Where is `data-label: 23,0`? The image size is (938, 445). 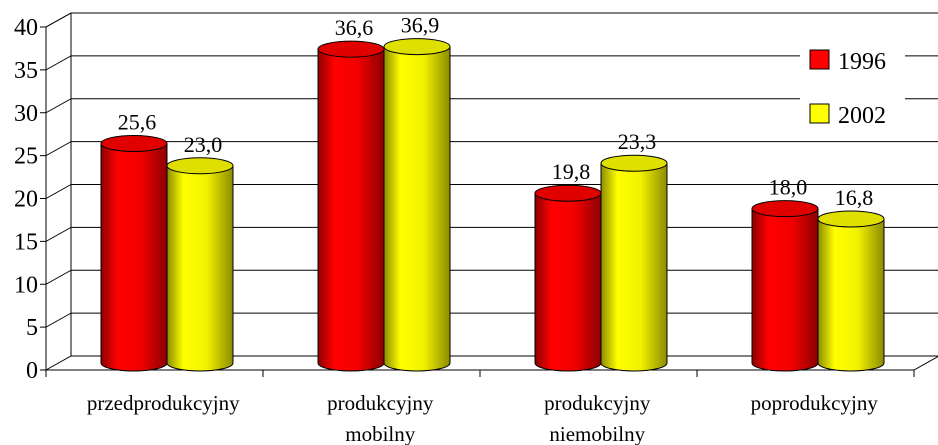 data-label: 23,0 is located at coordinates (203, 144).